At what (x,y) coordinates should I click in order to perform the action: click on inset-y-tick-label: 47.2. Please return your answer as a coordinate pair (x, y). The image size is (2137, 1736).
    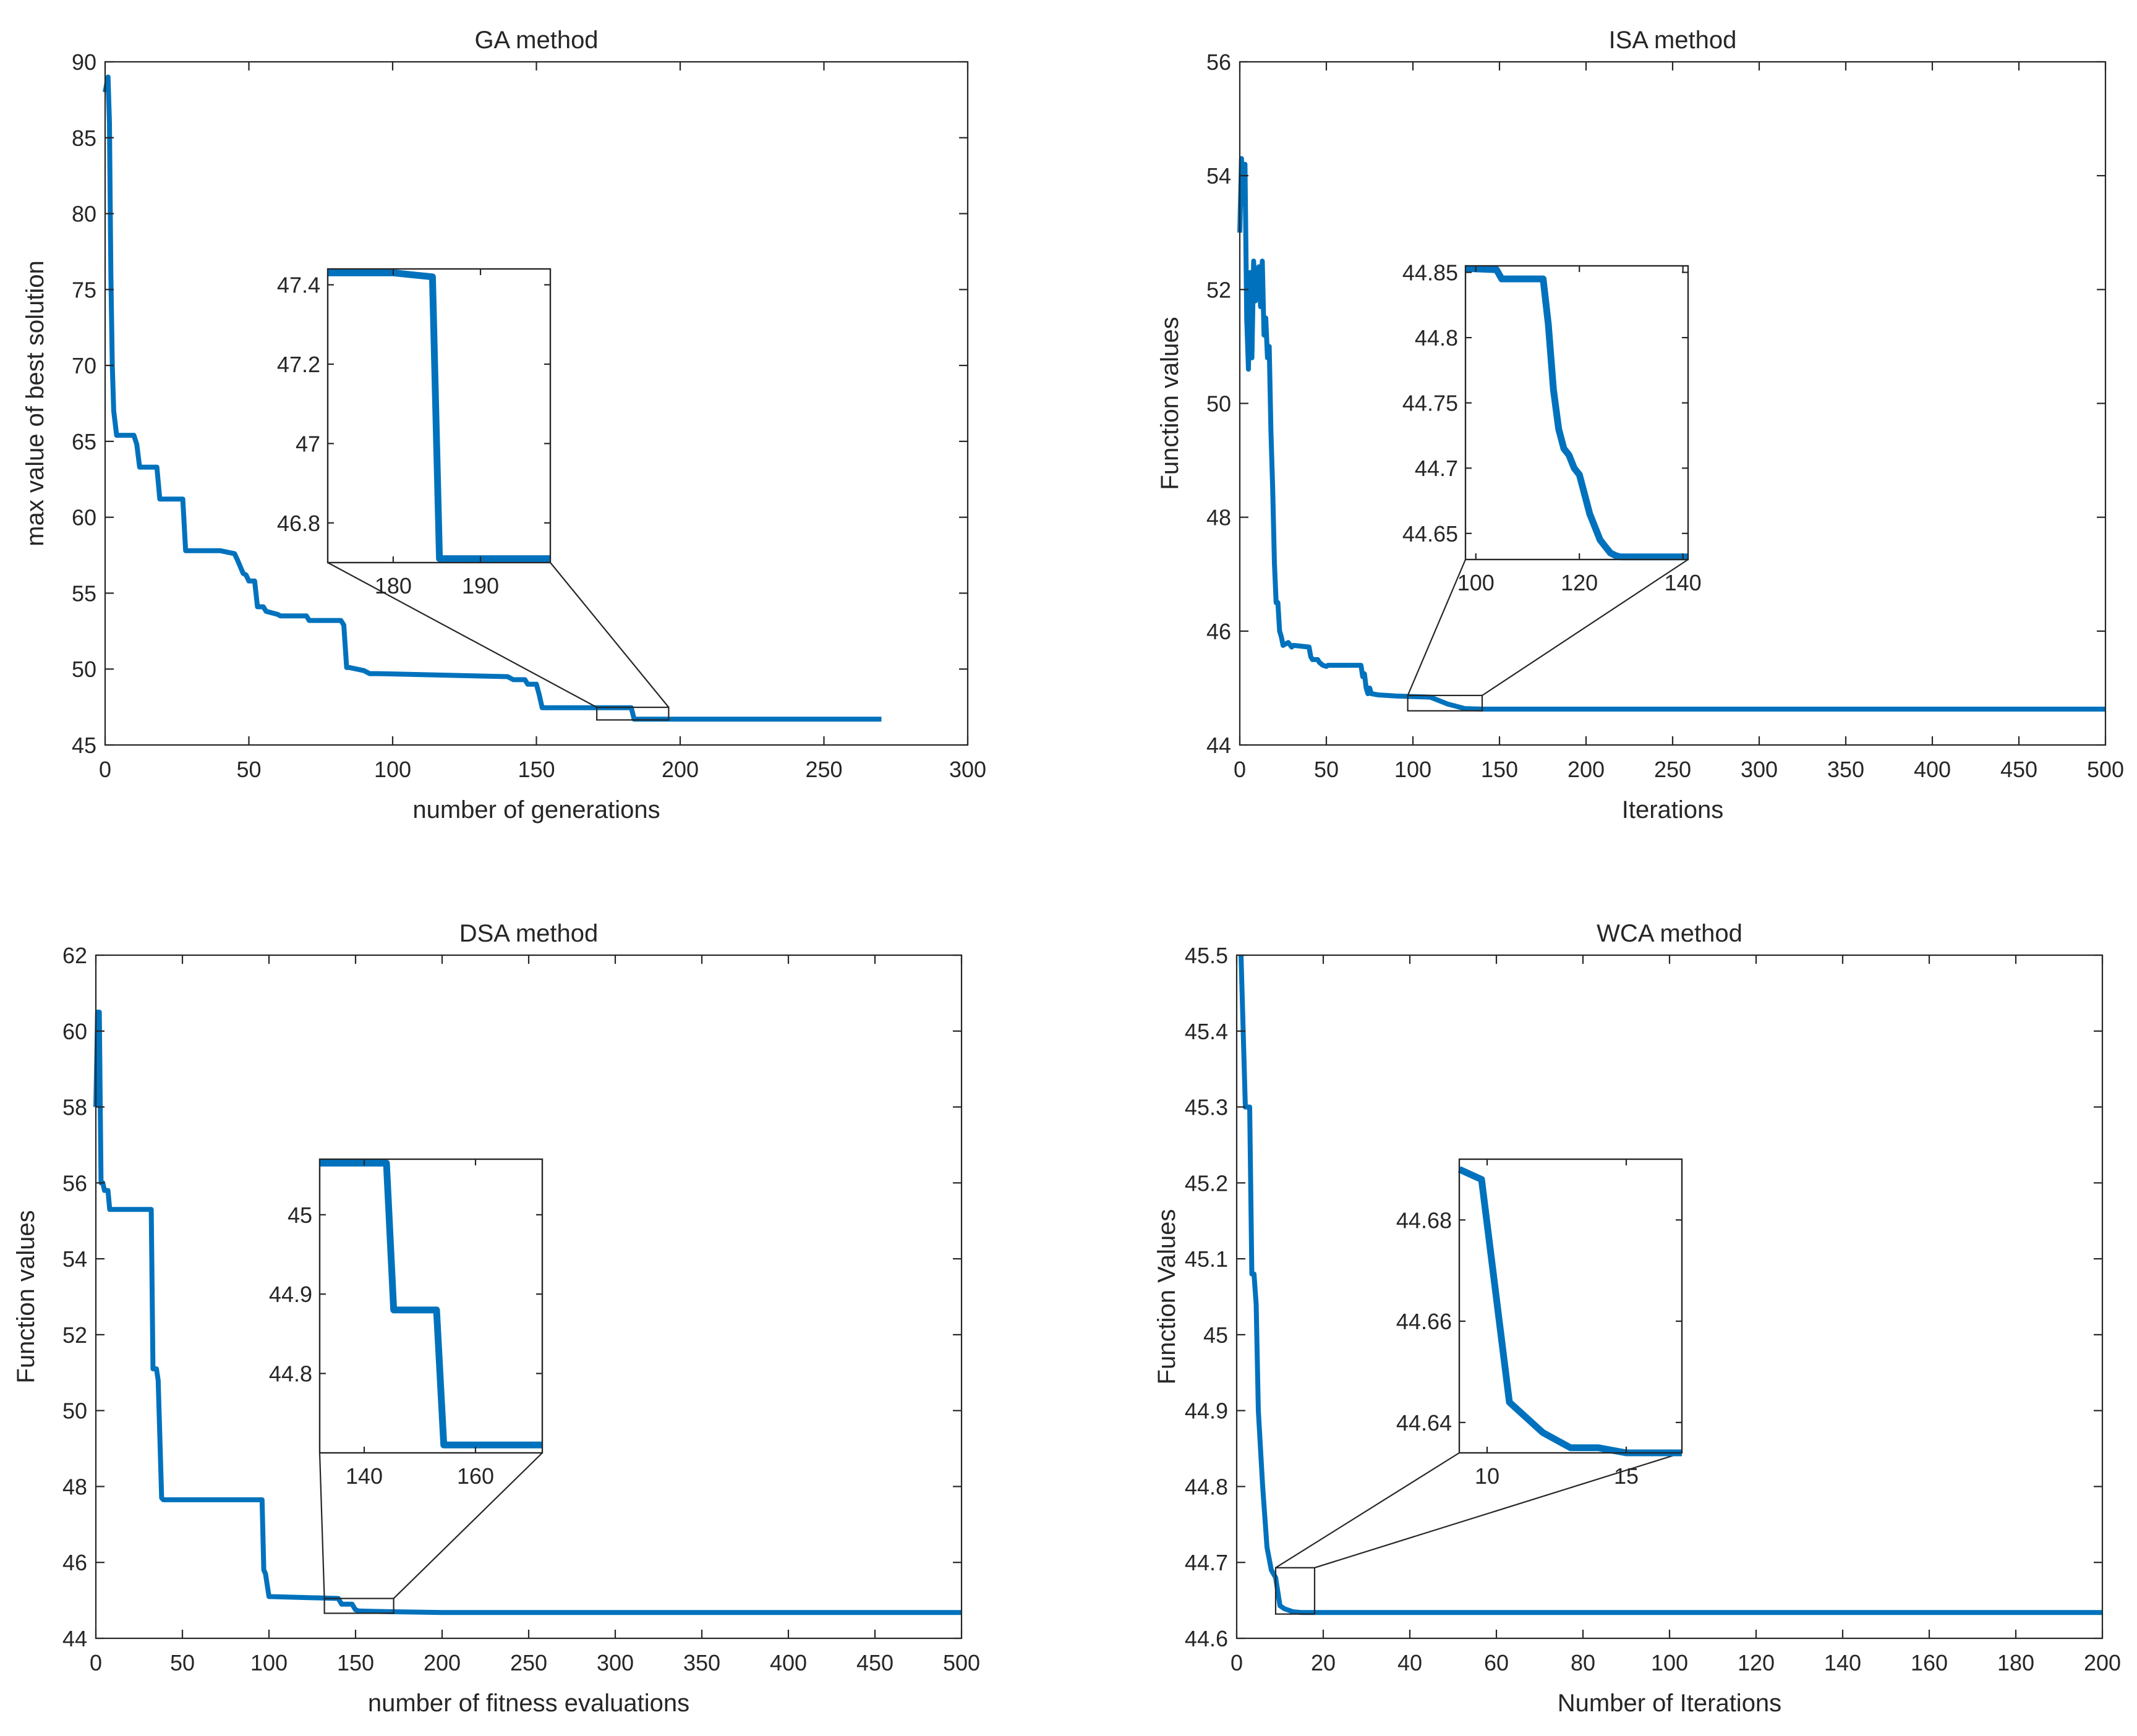
    Looking at the image, I should click on (298, 364).